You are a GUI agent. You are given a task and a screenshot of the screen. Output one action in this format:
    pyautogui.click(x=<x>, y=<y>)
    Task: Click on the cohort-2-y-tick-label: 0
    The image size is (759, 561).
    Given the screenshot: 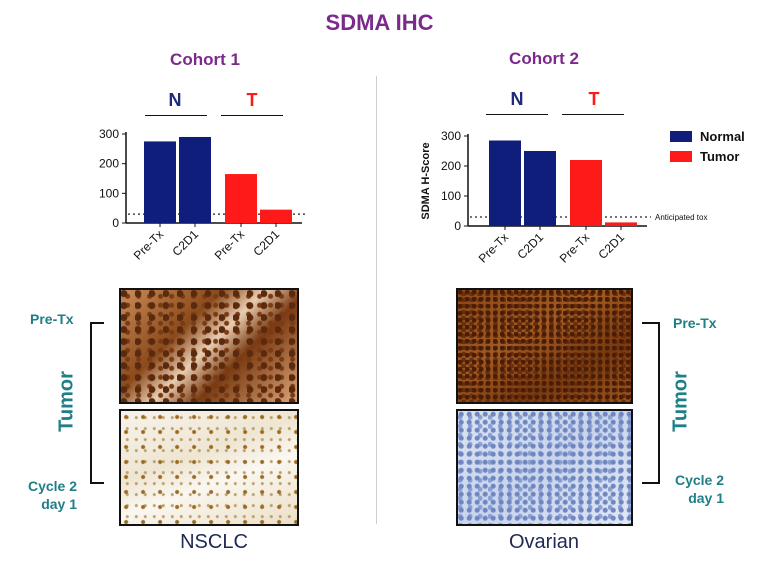 What is the action you would take?
    pyautogui.click(x=457, y=226)
    